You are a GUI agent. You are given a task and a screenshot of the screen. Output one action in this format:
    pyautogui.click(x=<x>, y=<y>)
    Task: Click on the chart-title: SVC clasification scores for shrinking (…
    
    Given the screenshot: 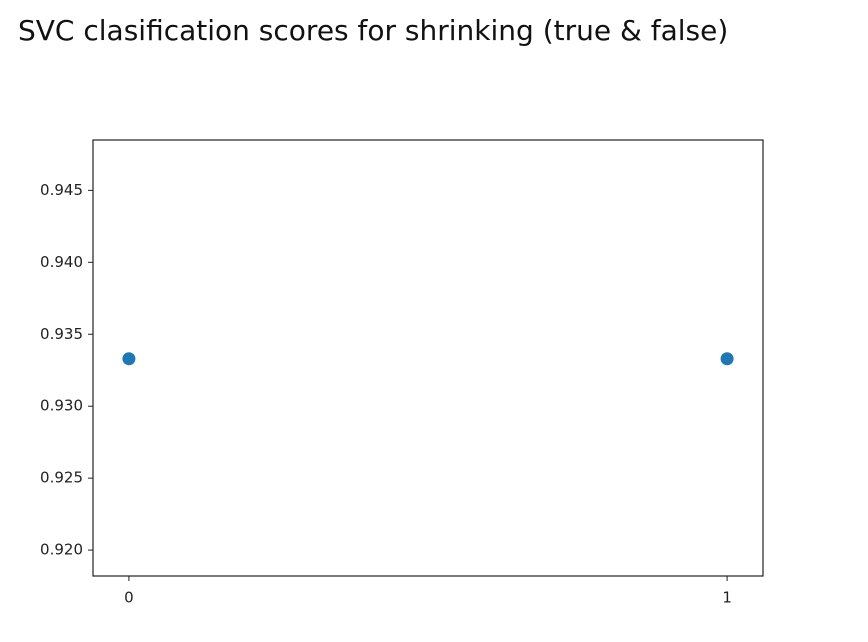 What is the action you would take?
    pyautogui.click(x=373, y=30)
    